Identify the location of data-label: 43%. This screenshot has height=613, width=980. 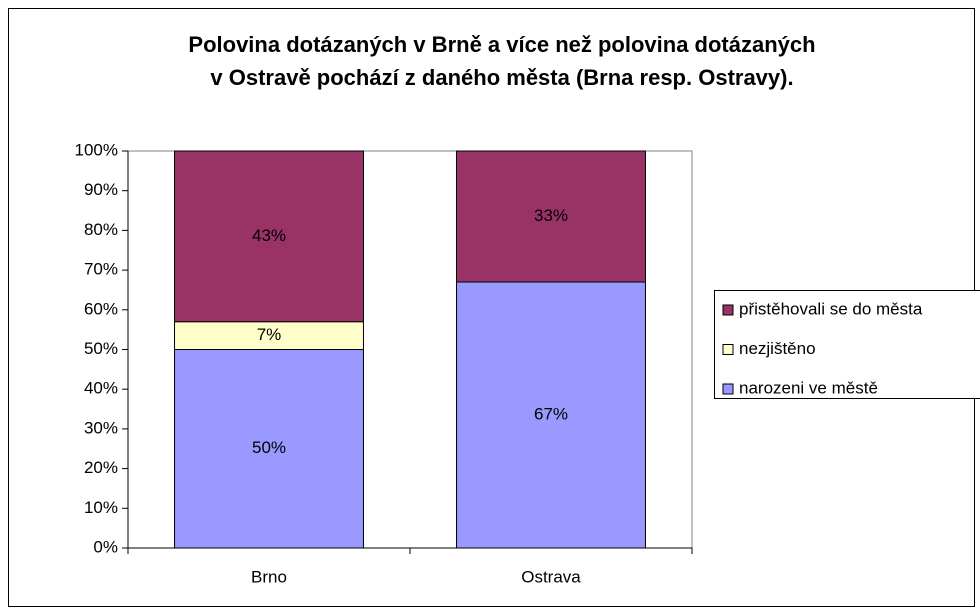
(269, 235).